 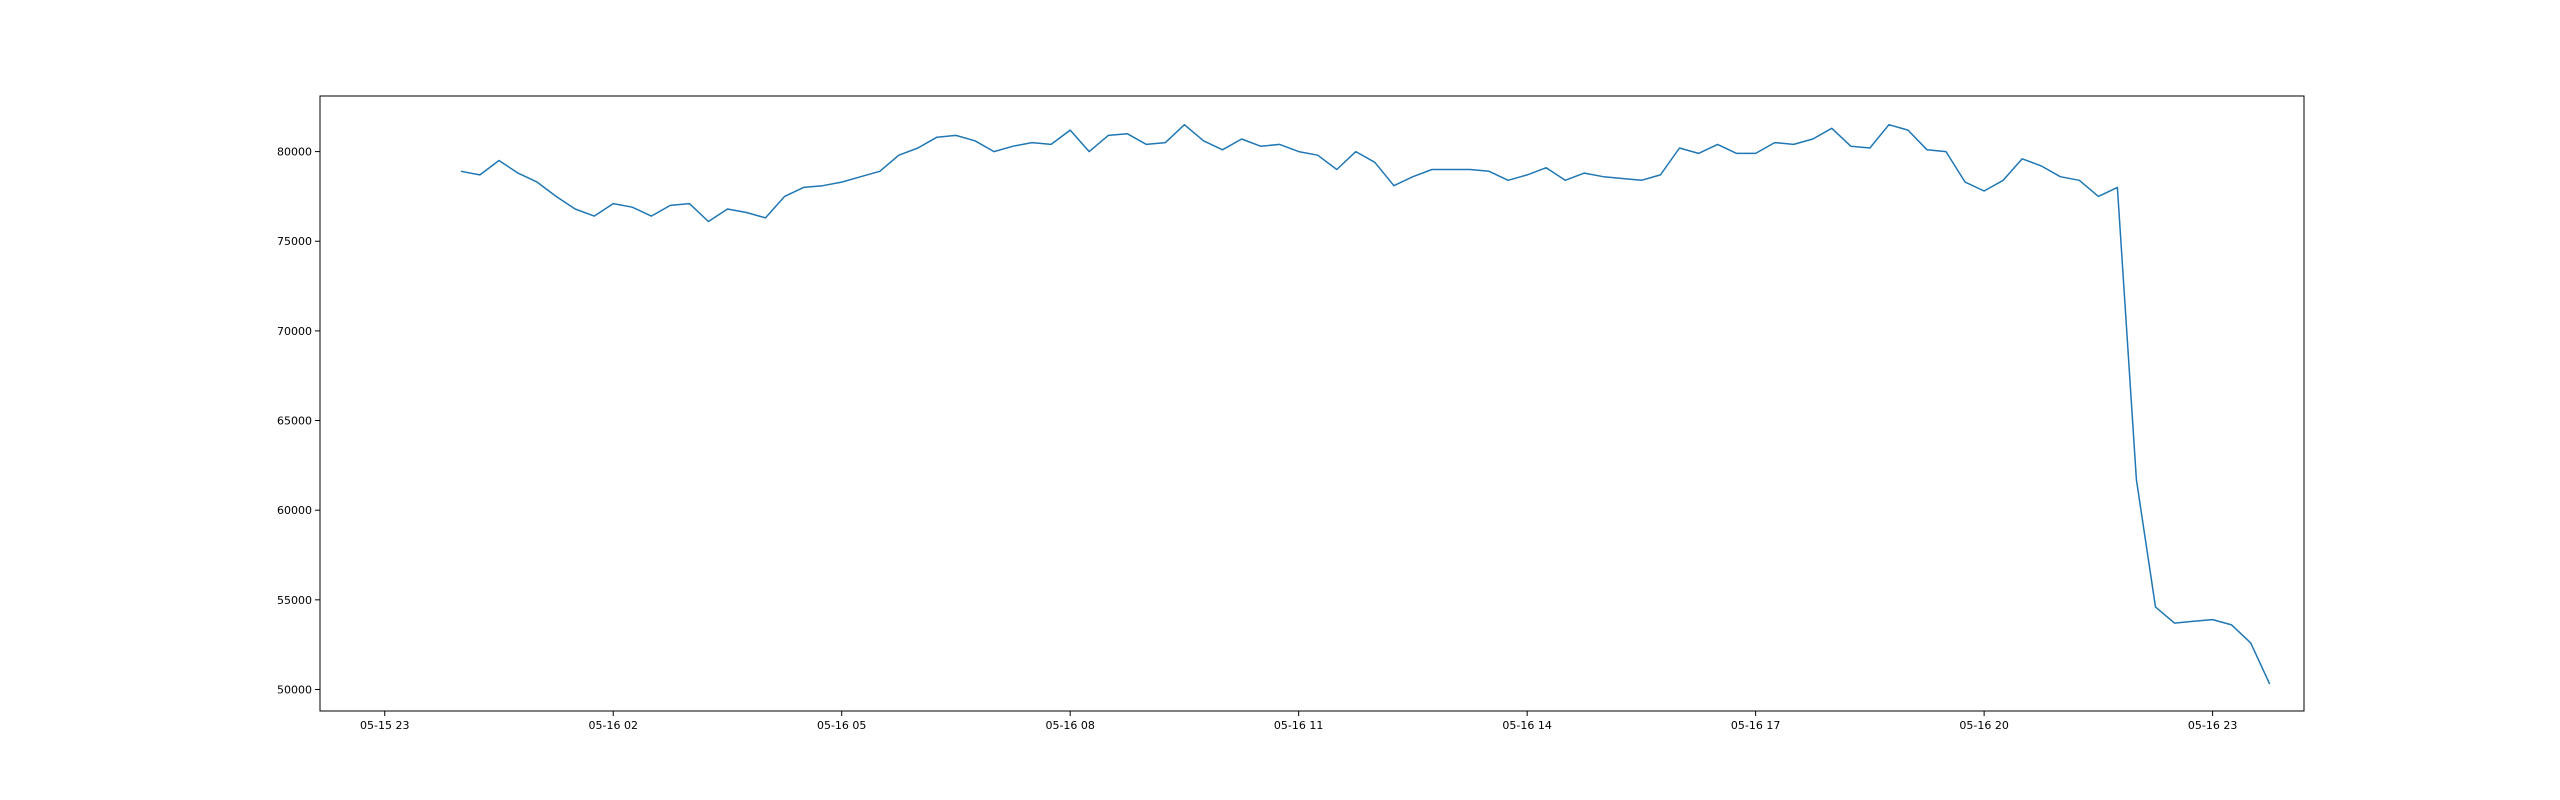 I want to click on x-tick-label: 05-15 23, so click(x=384, y=725).